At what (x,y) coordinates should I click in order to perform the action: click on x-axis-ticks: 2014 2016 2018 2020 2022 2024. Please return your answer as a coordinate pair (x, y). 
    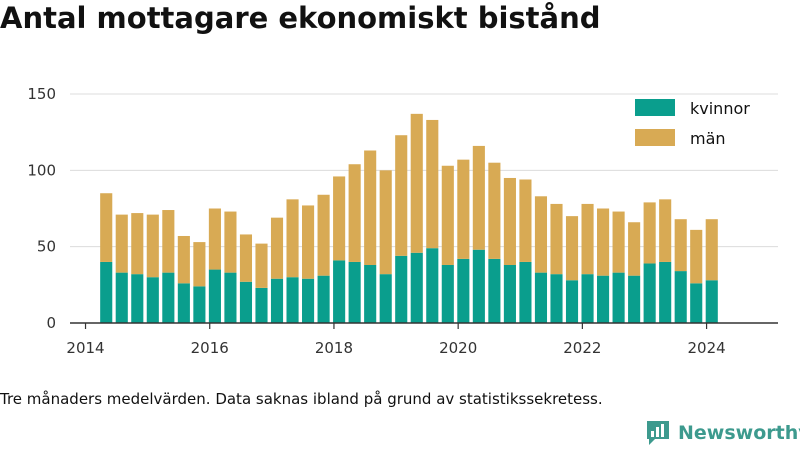
    Looking at the image, I should click on (396, 340).